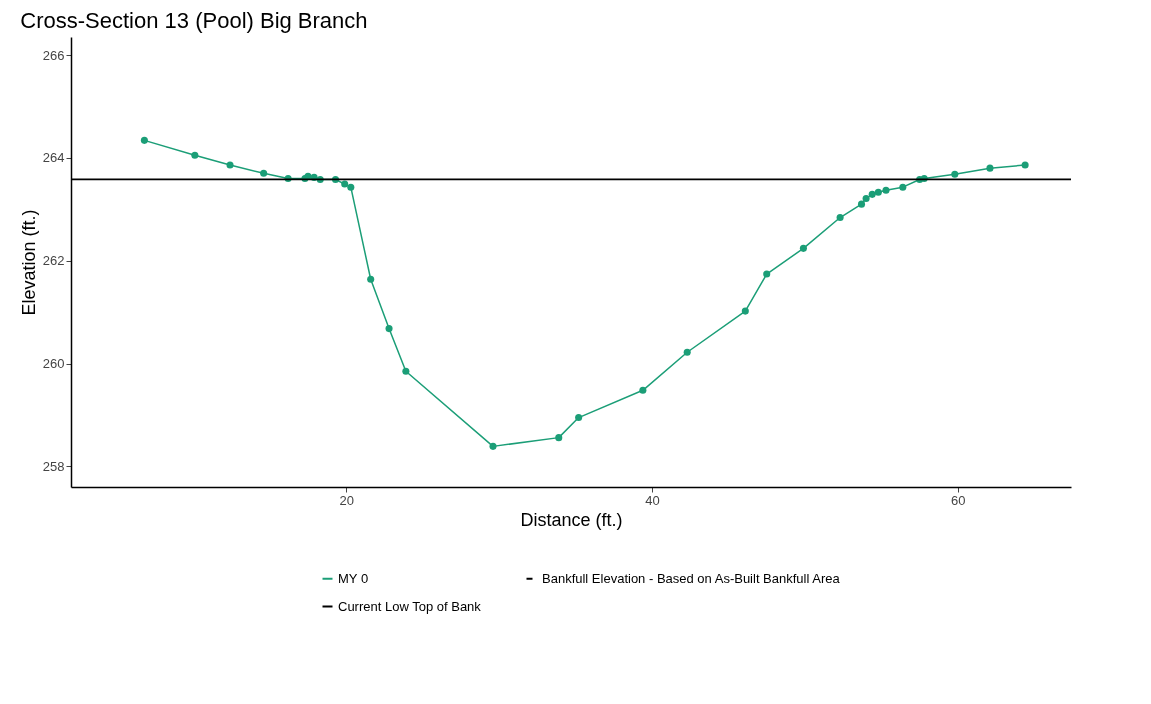 The image size is (1151, 704). What do you see at coordinates (691, 578) in the screenshot?
I see `legend-label: Bankfull Elevation - Based on As-Built Bankfull Area` at bounding box center [691, 578].